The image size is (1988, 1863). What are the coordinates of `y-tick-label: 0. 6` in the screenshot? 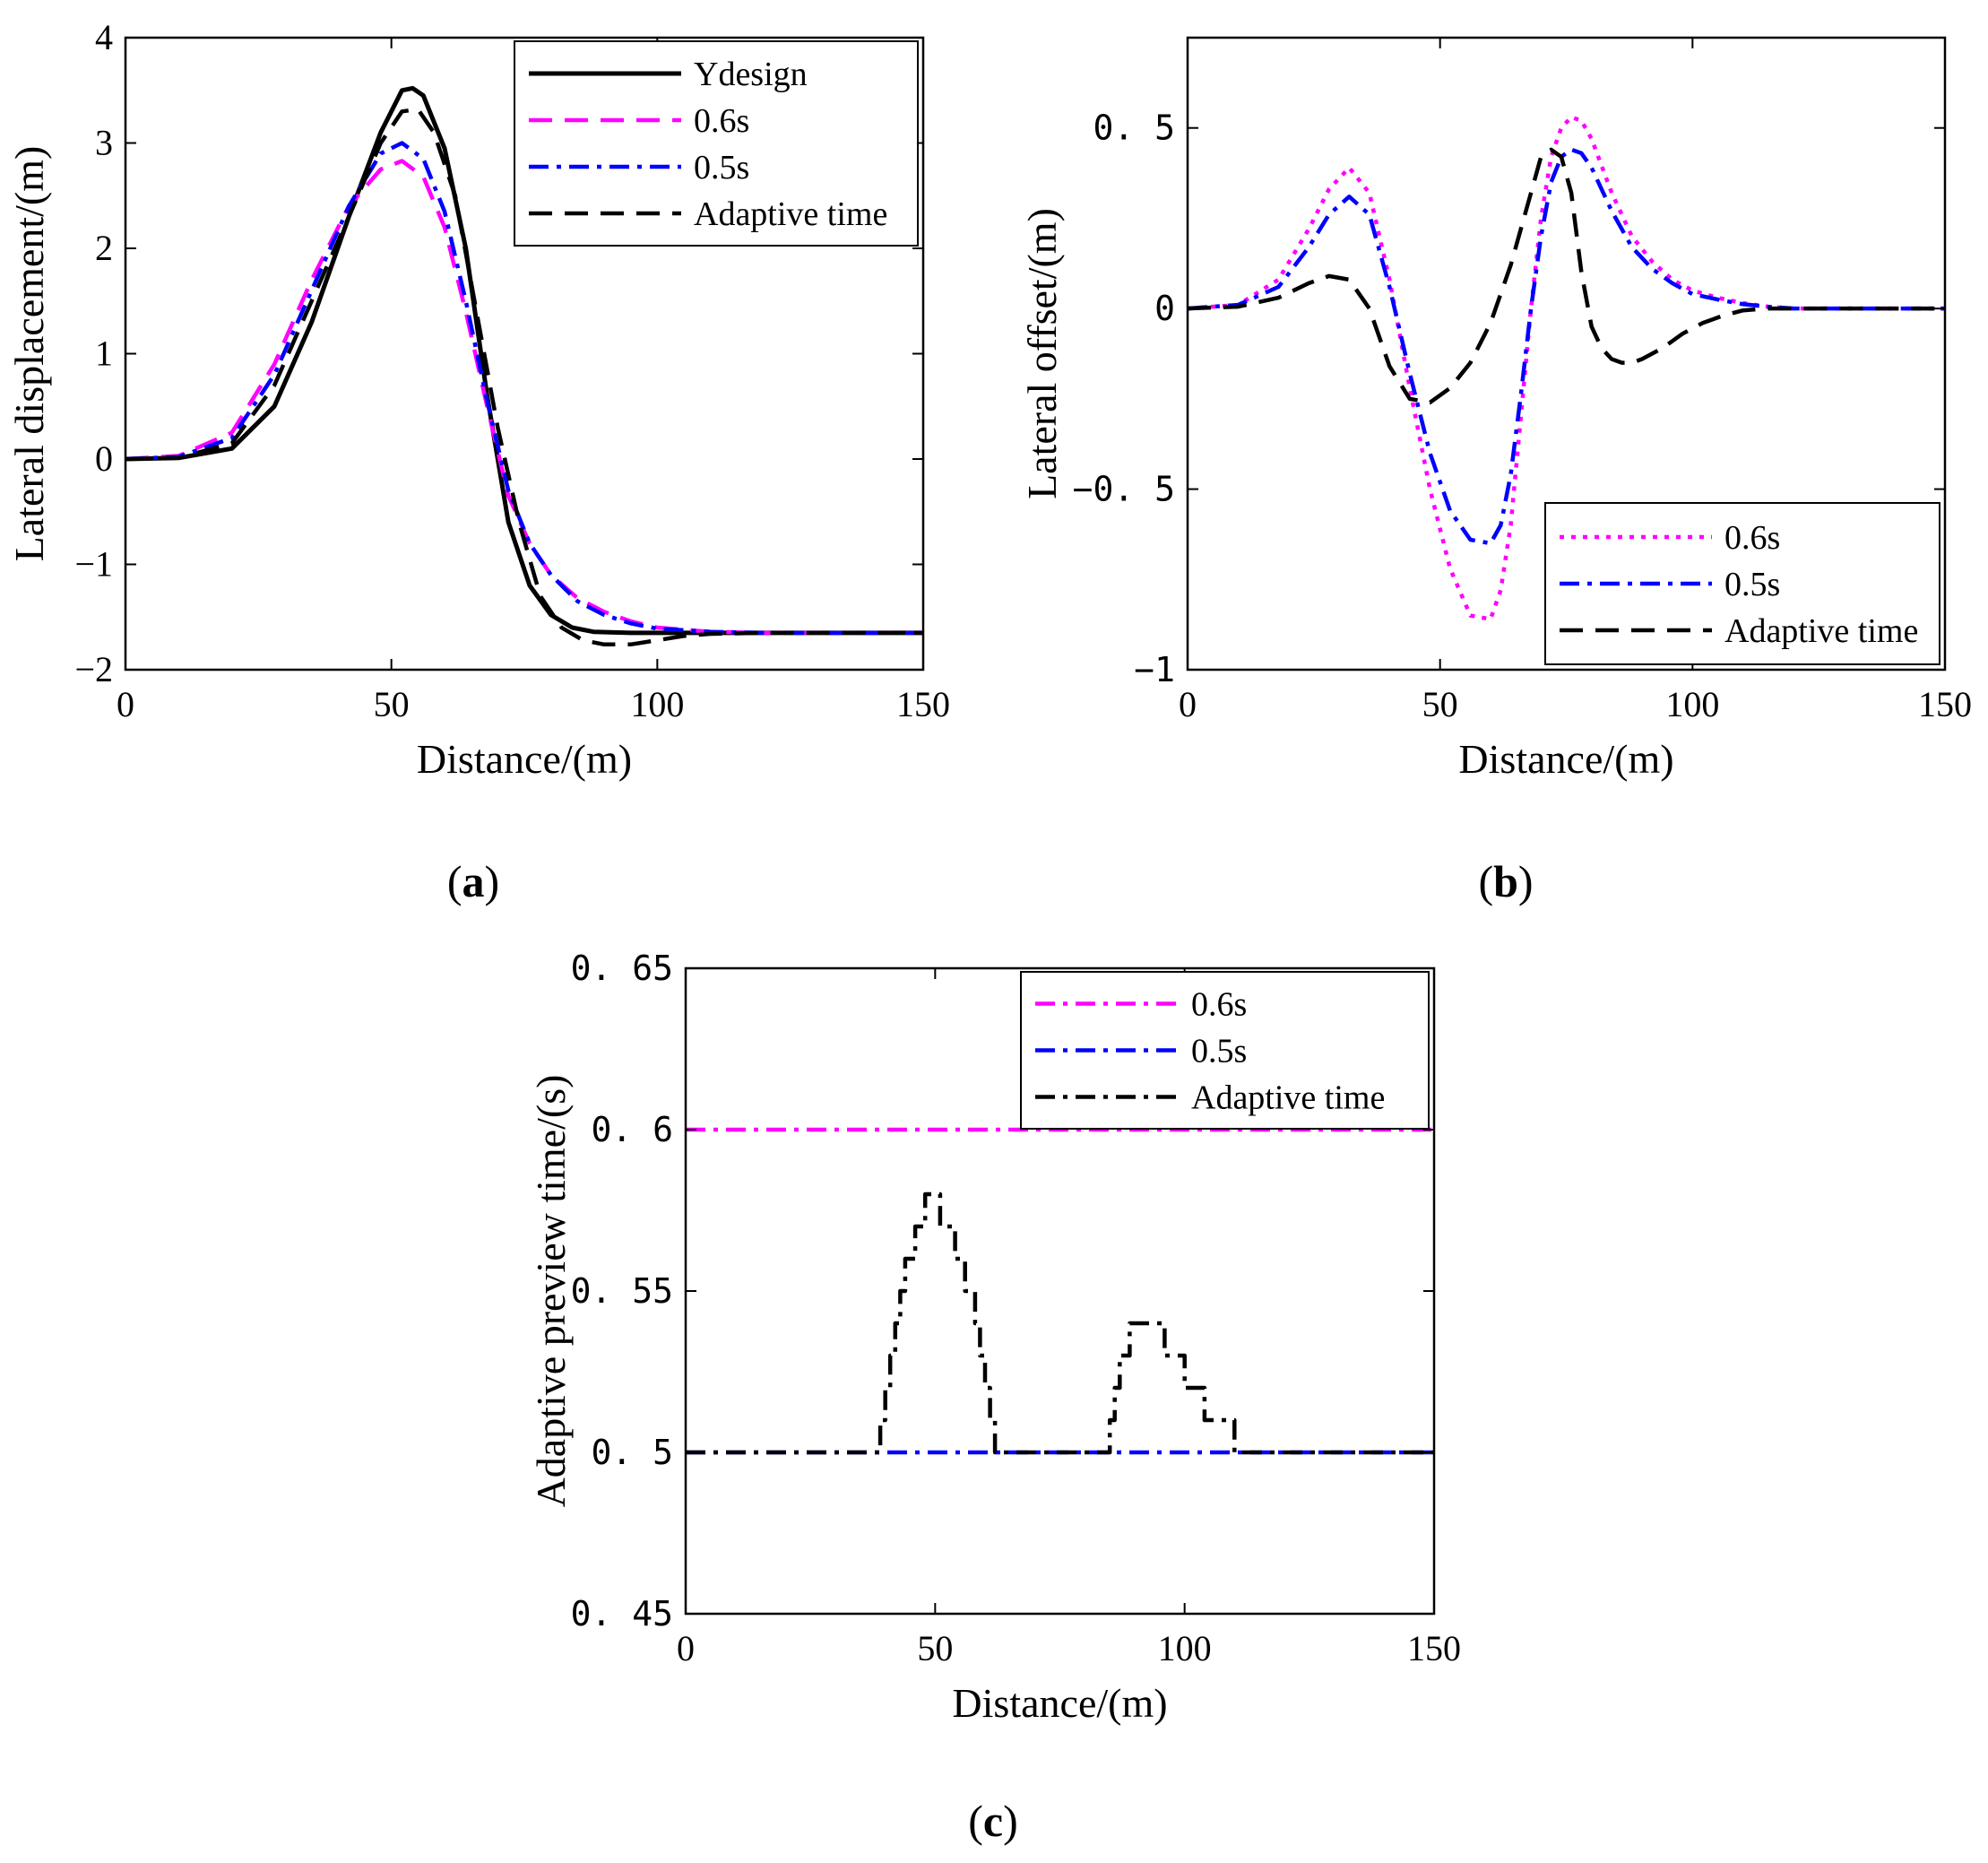 It's located at (632, 1129).